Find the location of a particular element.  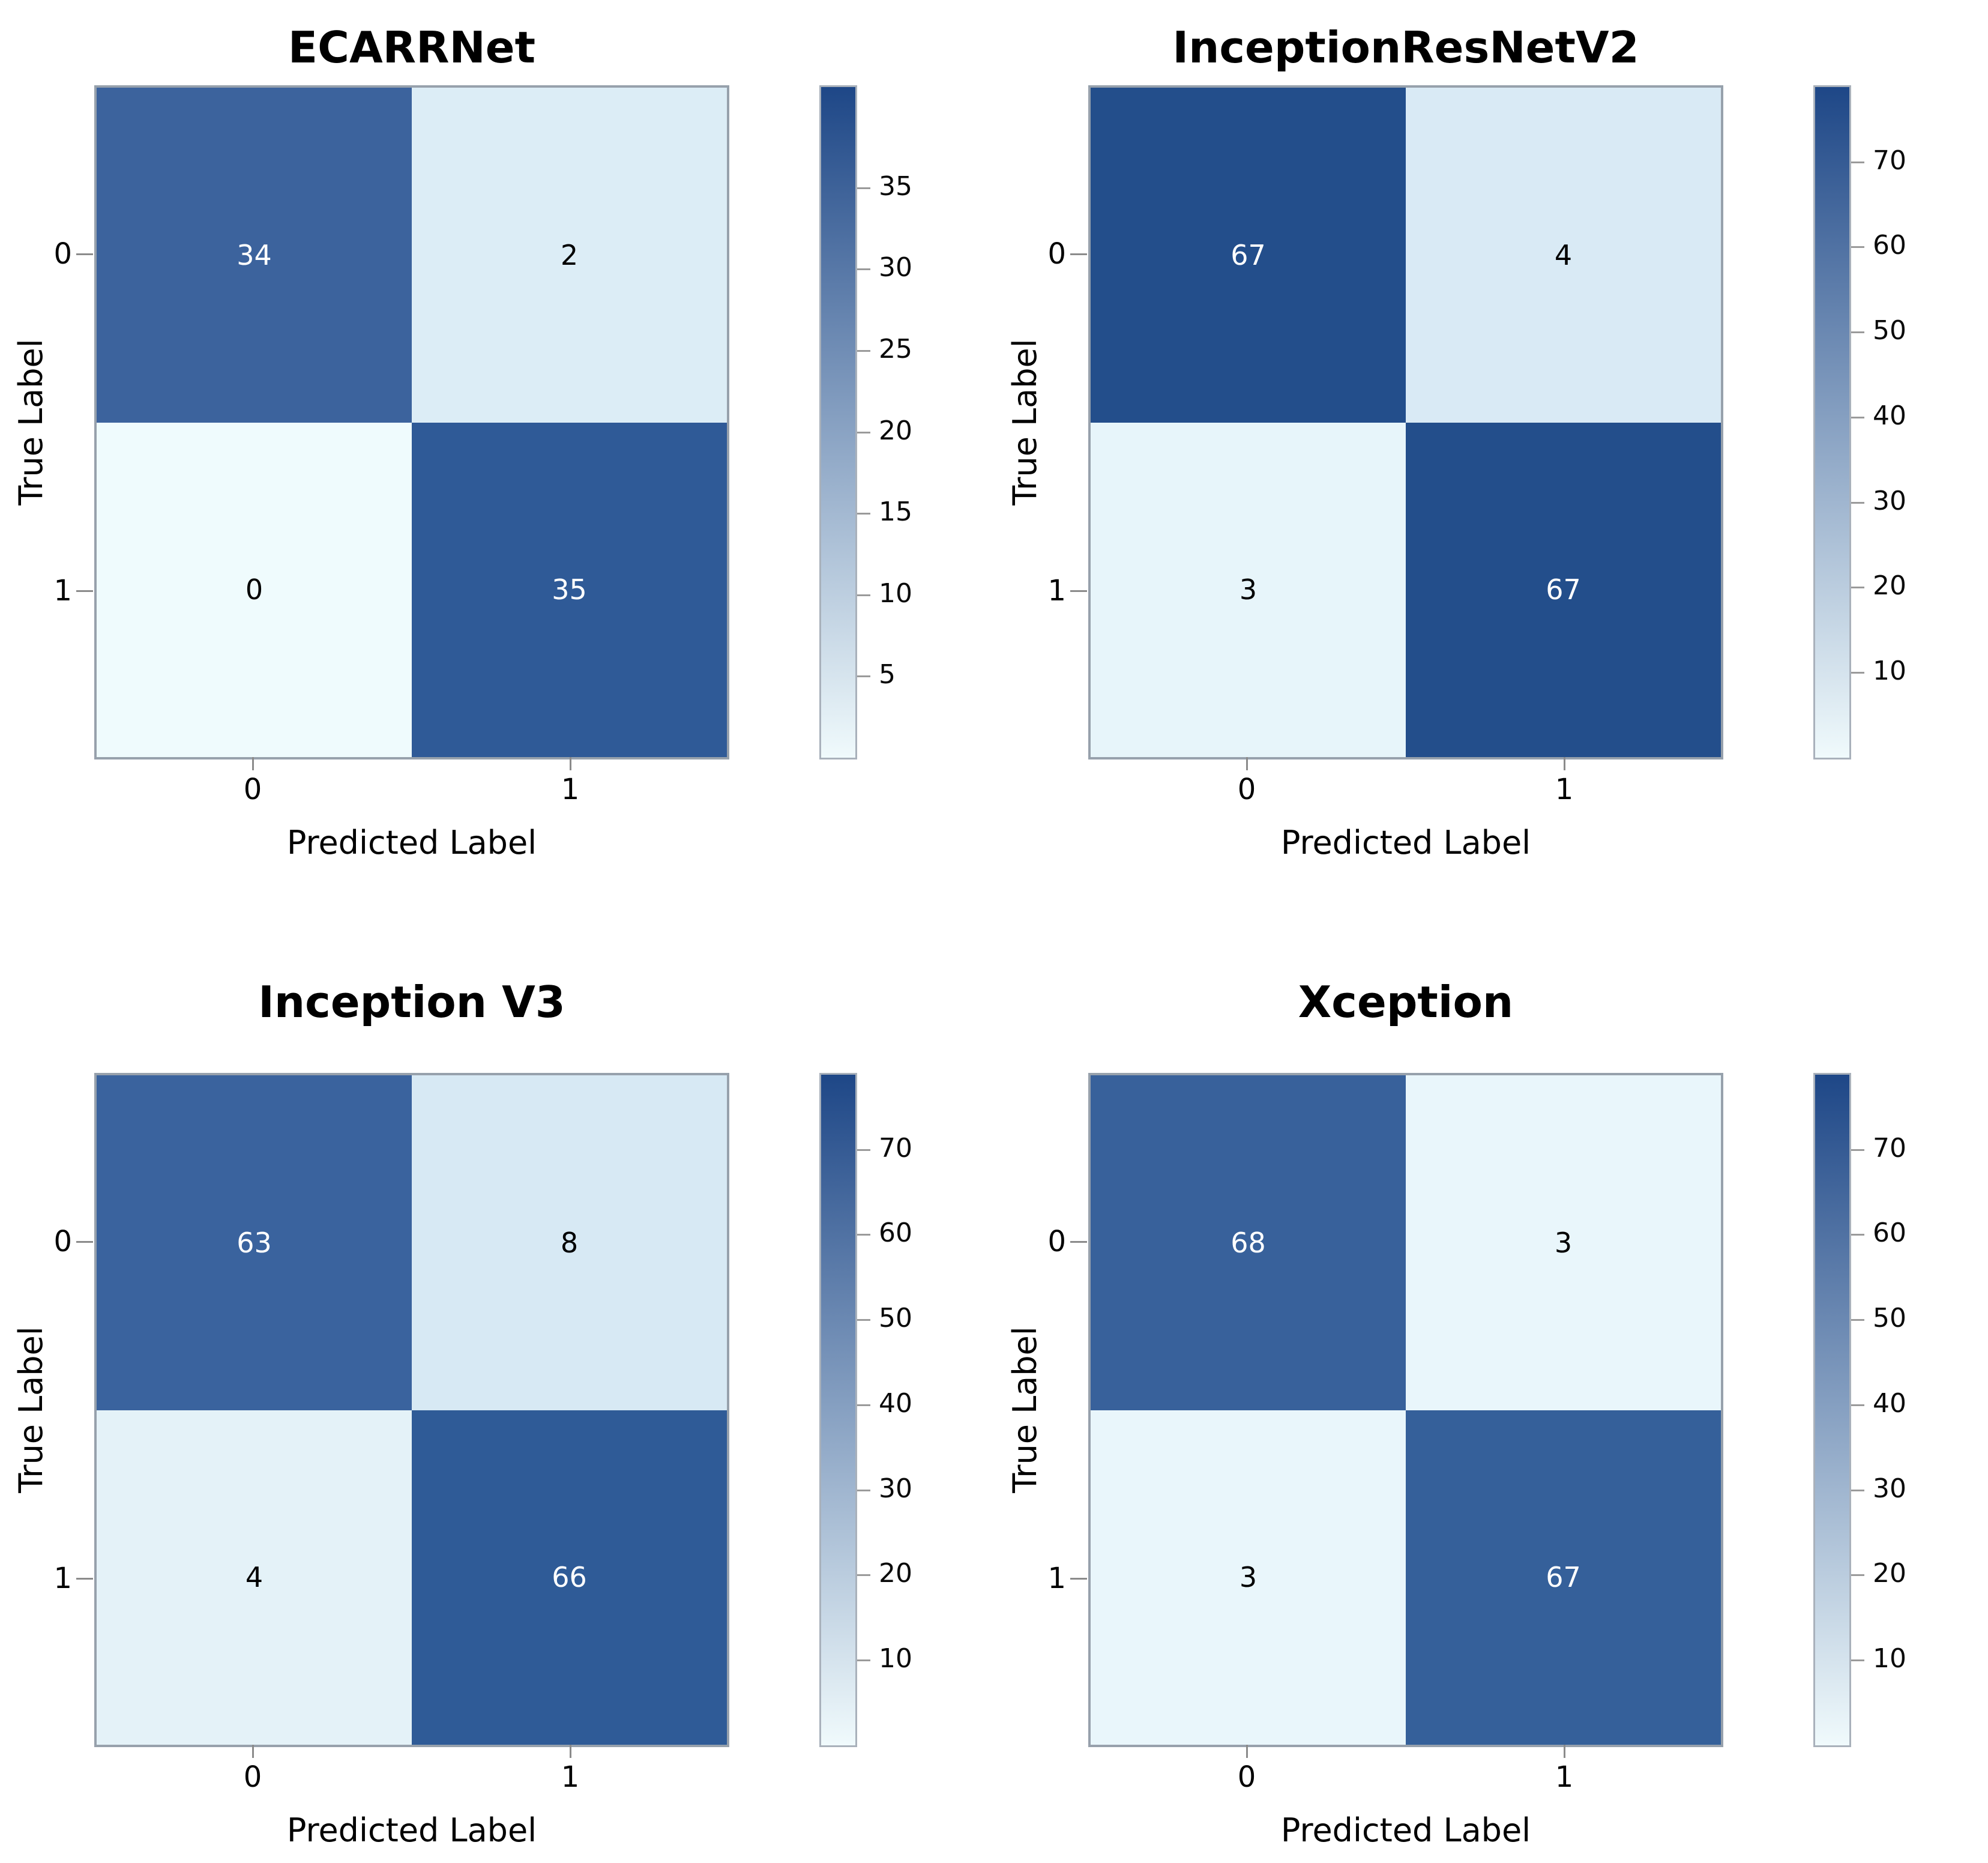

plot-title: Xception is located at coordinates (1406, 1002).